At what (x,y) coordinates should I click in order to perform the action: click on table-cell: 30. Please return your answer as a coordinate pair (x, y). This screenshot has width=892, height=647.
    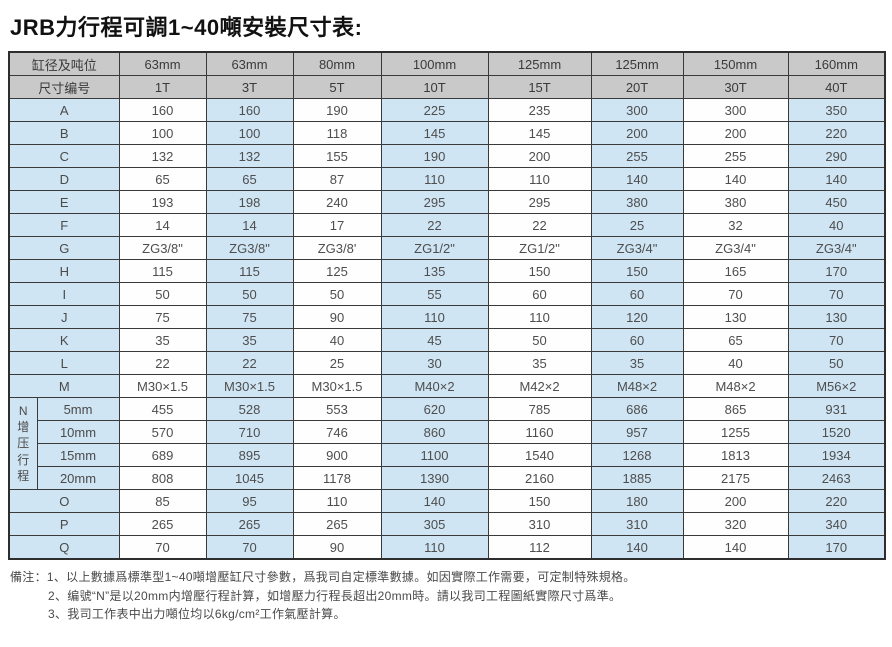
    Looking at the image, I should click on (434, 363).